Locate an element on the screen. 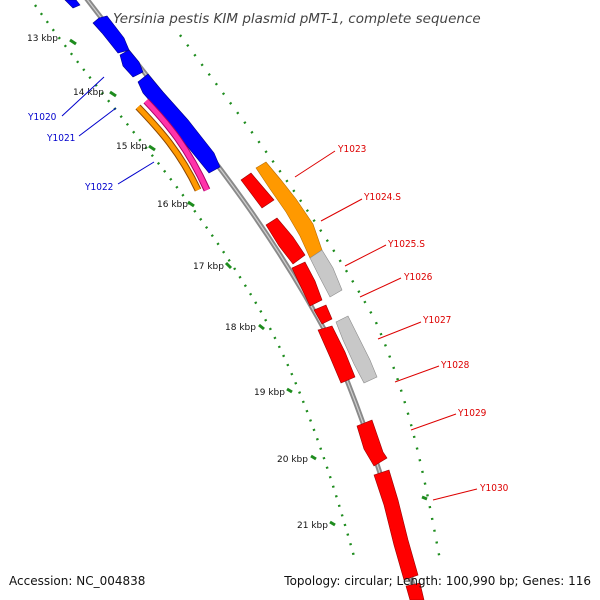 Image resolution: width=600 pixels, height=600 pixels. gene-label-y1025s: Y1025.S is located at coordinates (406, 244).